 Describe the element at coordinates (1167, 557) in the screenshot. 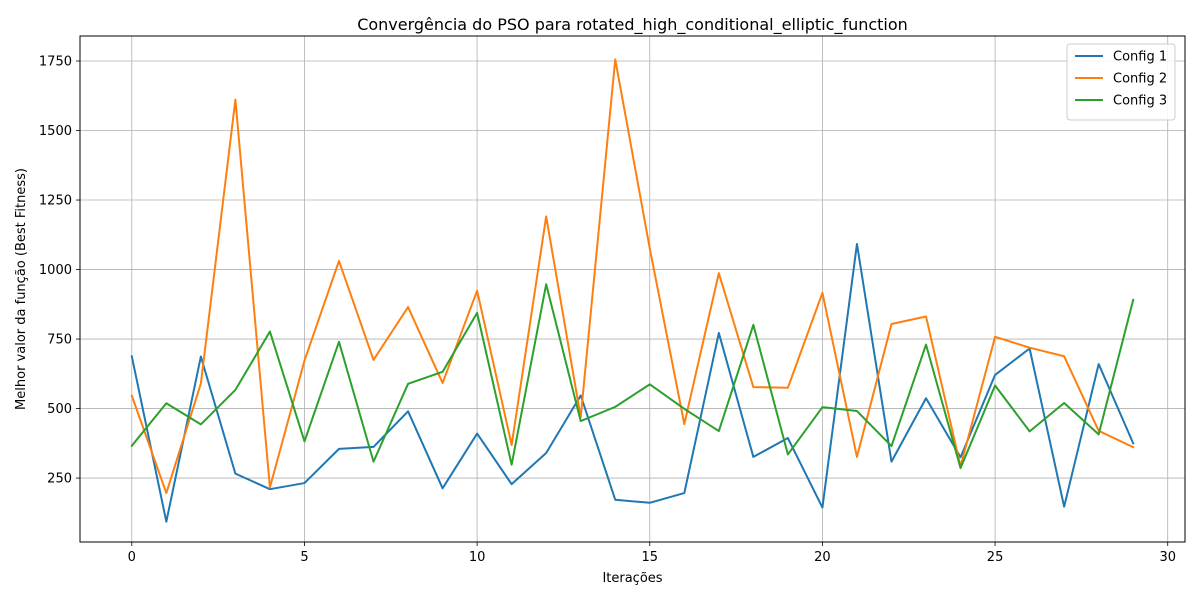

I see `x-tick-label: 30` at that location.